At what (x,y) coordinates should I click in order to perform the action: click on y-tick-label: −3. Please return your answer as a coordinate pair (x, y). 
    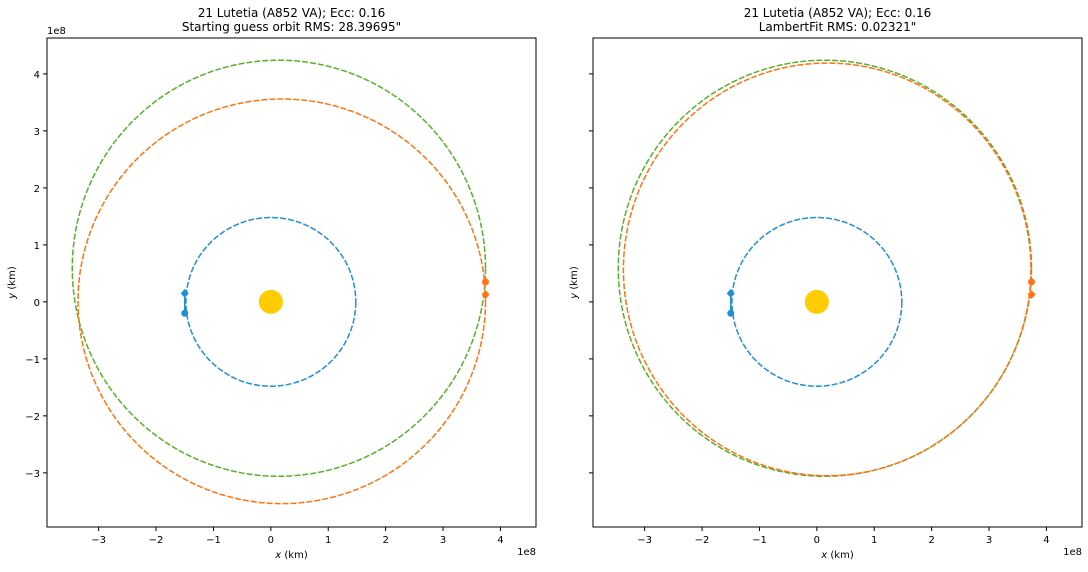
    Looking at the image, I should click on (32, 474).